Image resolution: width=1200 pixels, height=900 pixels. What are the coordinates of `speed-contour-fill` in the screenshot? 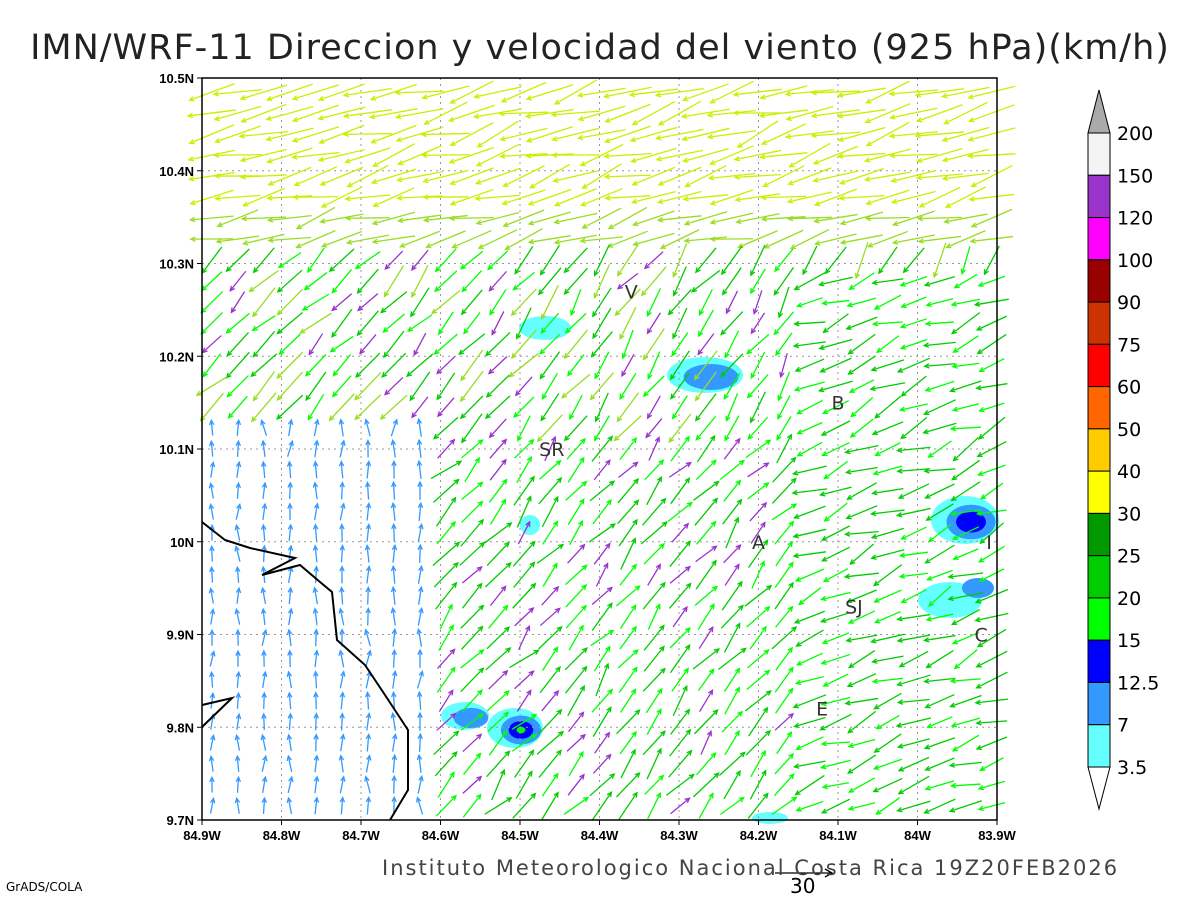 It's located at (770, 818).